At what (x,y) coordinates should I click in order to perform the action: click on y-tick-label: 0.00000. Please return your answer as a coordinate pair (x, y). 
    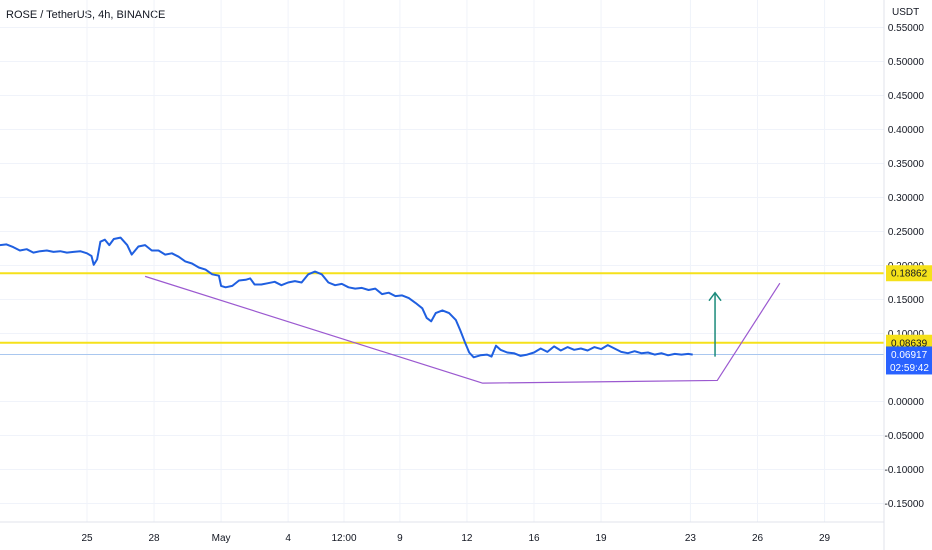
    Looking at the image, I should click on (906, 402).